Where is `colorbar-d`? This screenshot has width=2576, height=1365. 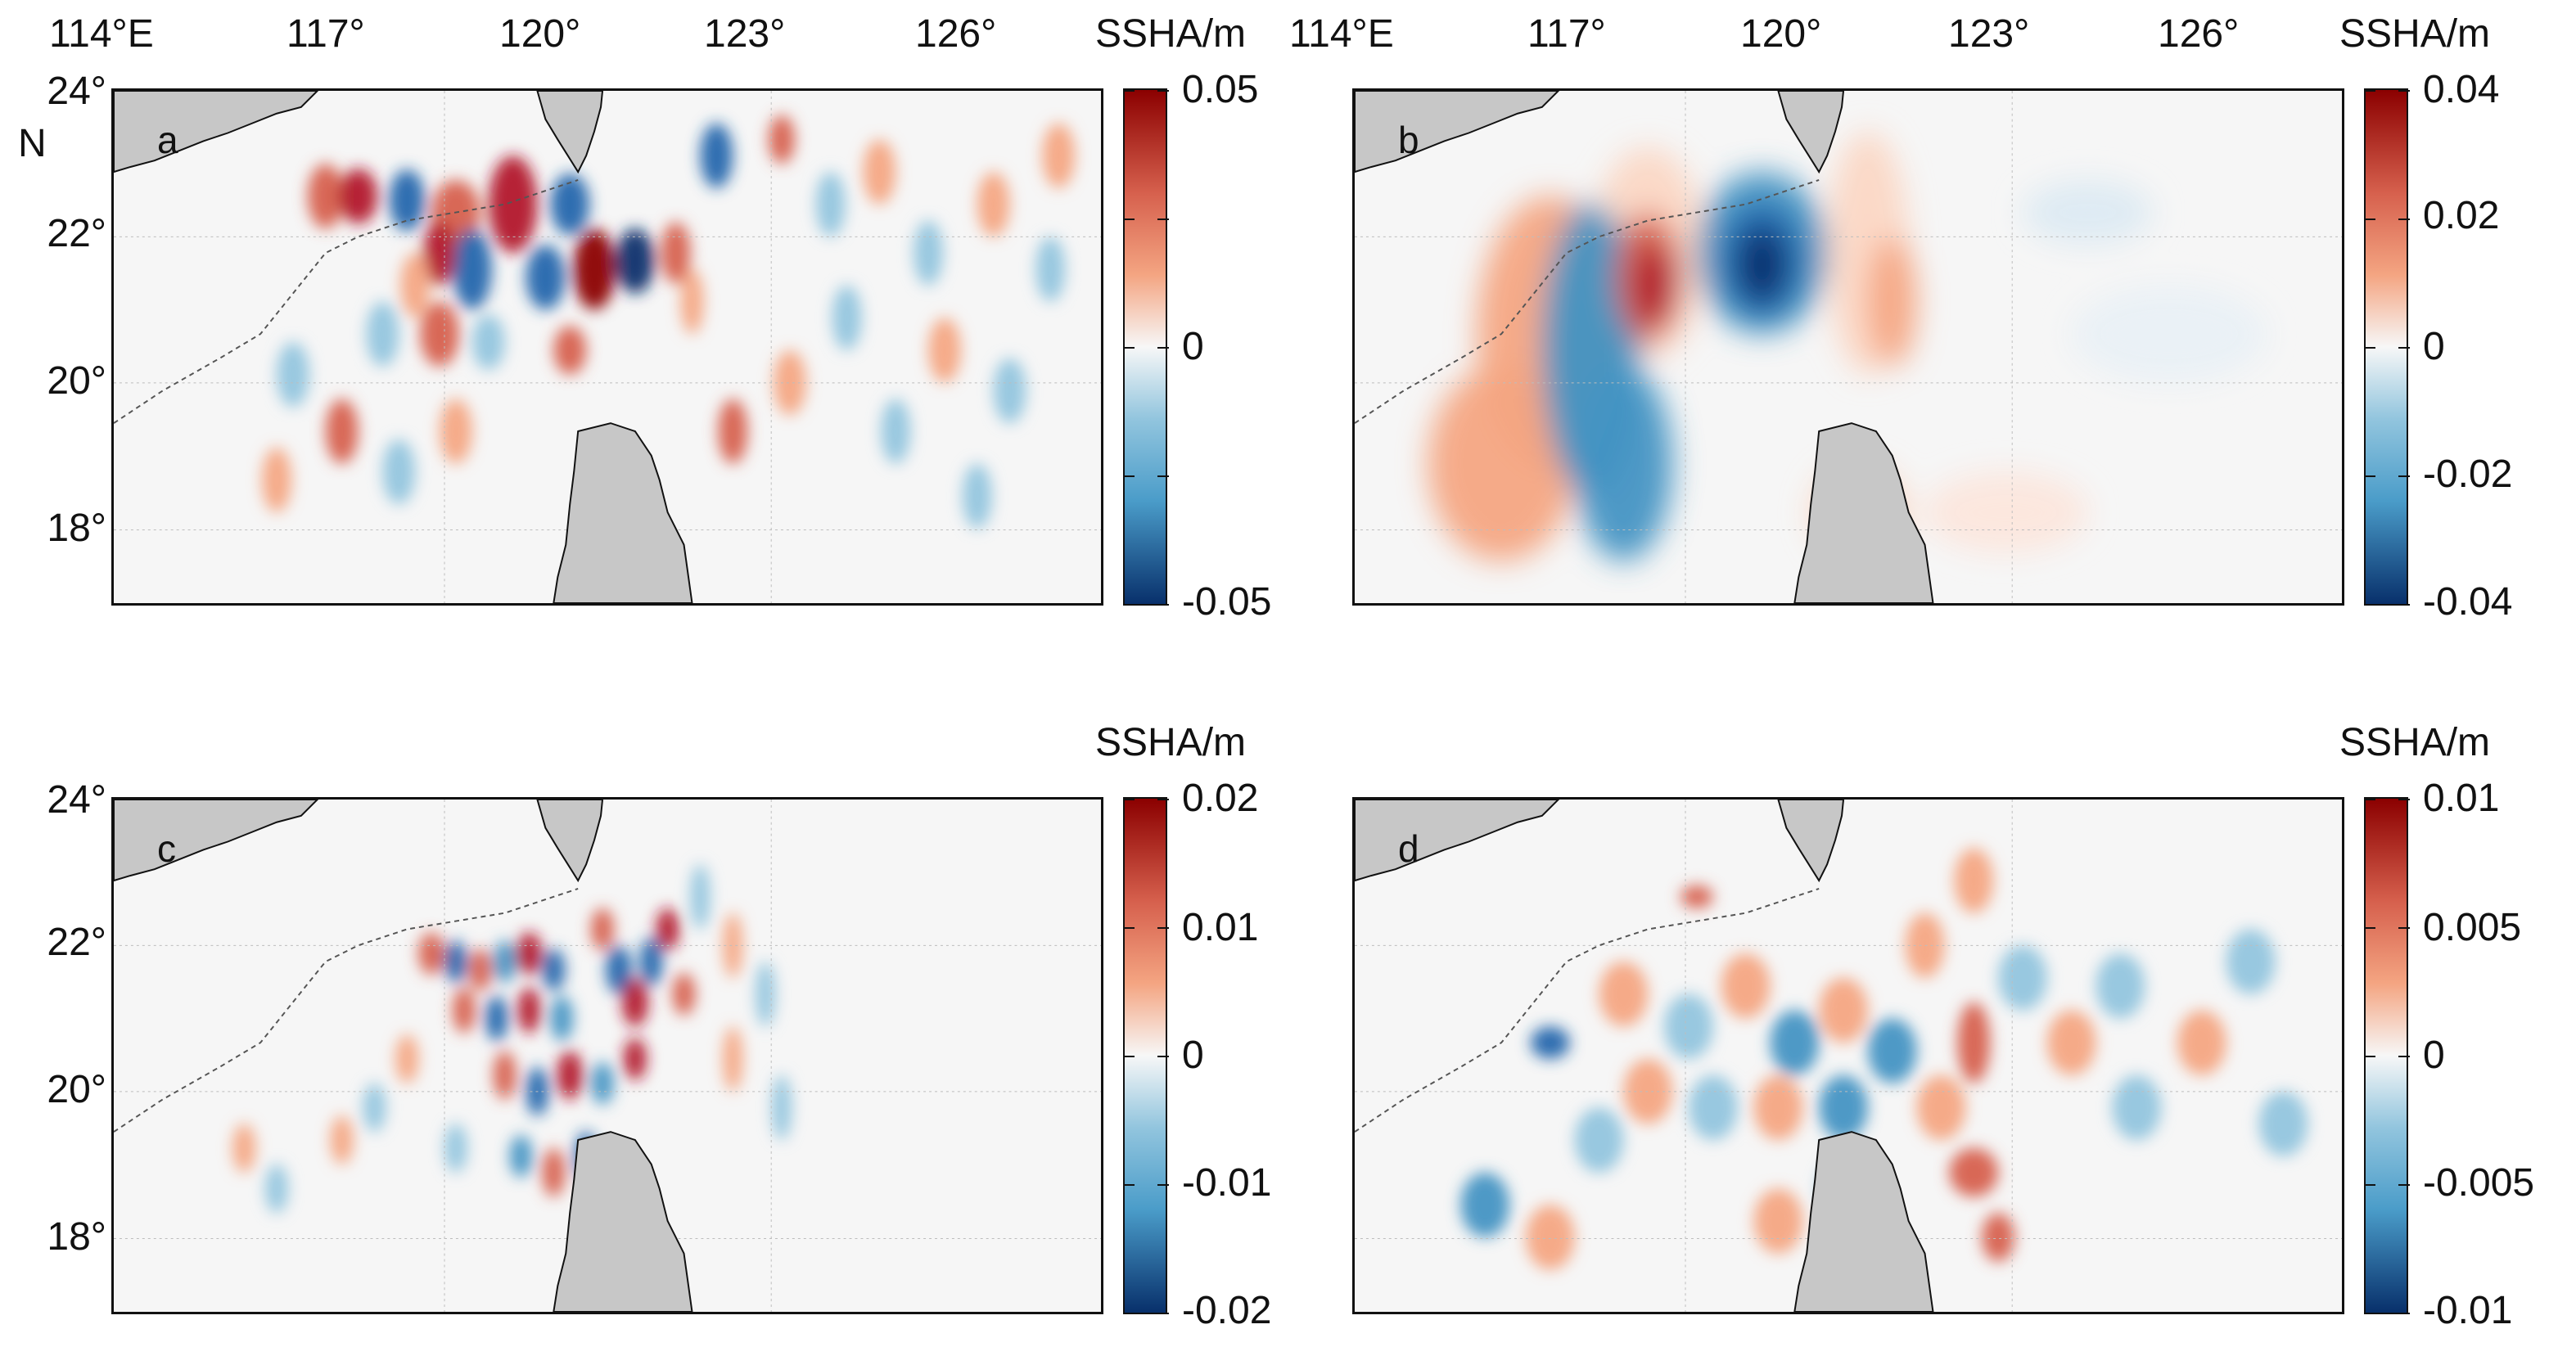
colorbar-d is located at coordinates (2387, 1056).